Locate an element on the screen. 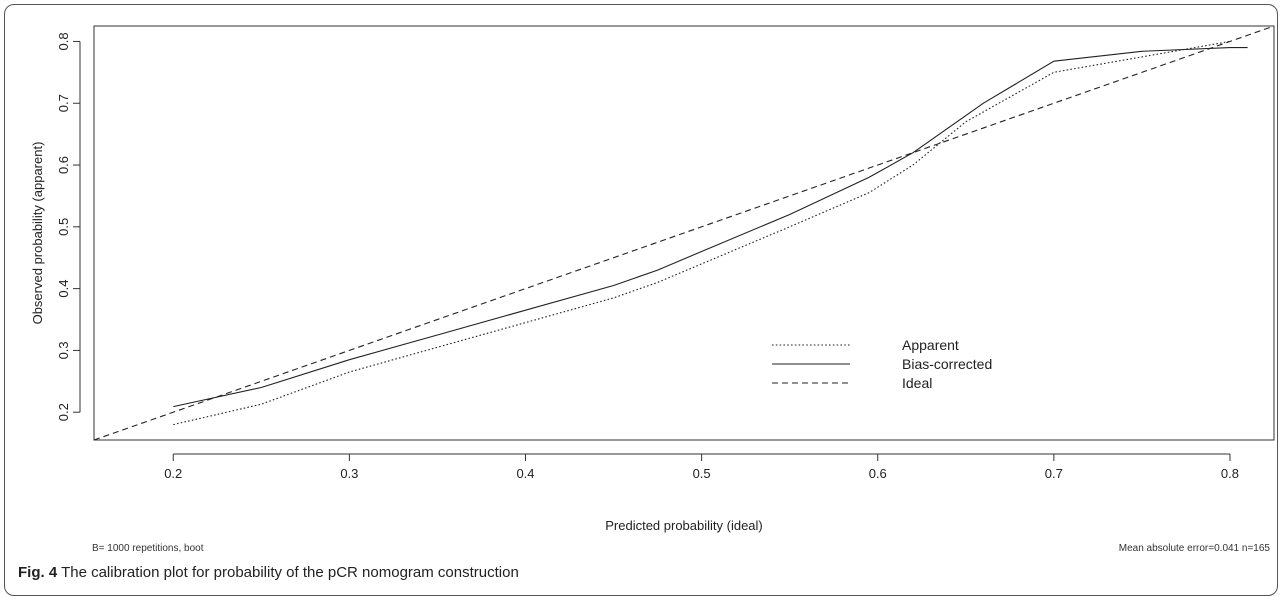 Image resolution: width=1284 pixels, height=601 pixels. legend-label-apparent: Apparent is located at coordinates (930, 345).